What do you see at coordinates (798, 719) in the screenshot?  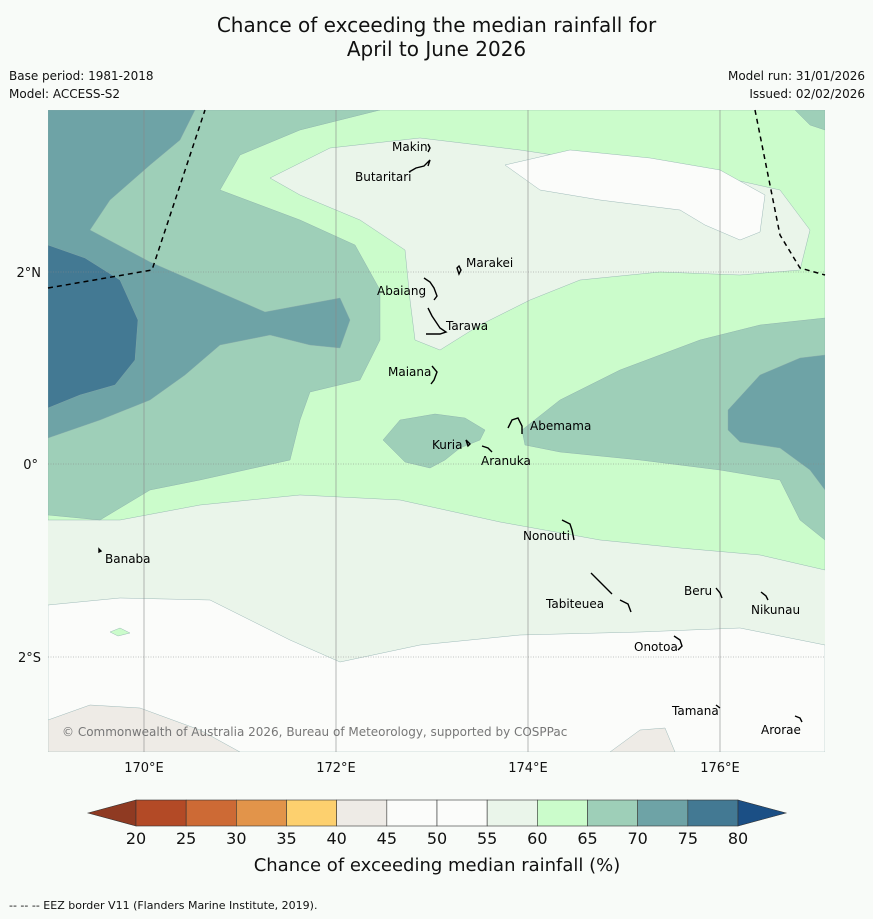 I see `island-arorae` at bounding box center [798, 719].